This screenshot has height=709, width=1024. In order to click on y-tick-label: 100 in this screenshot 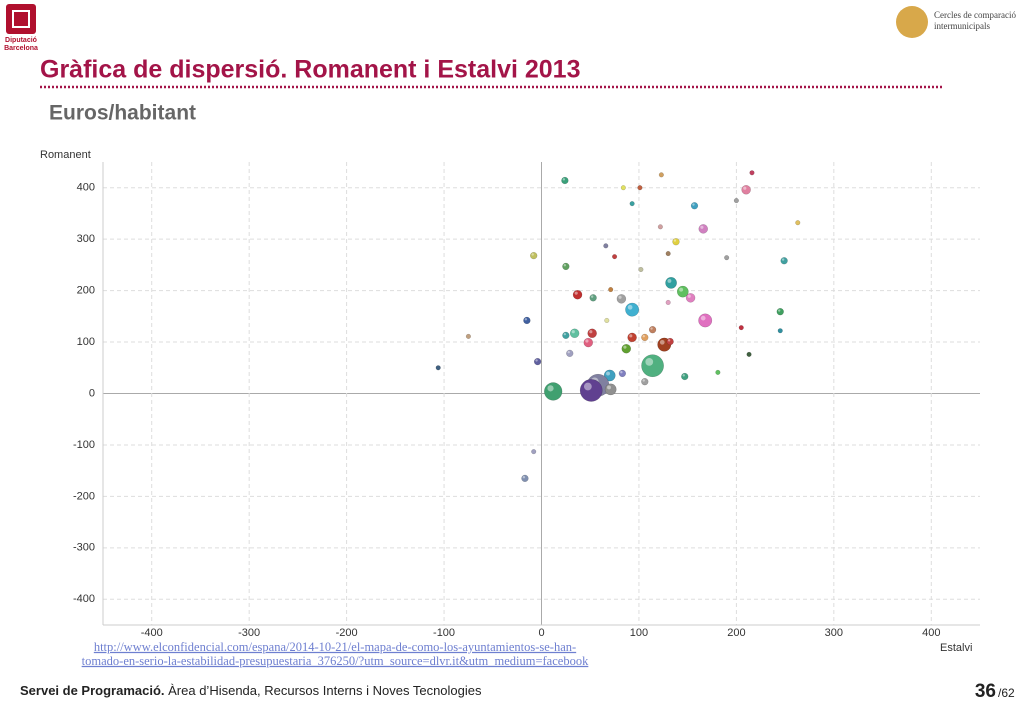, I will do `click(86, 342)`.